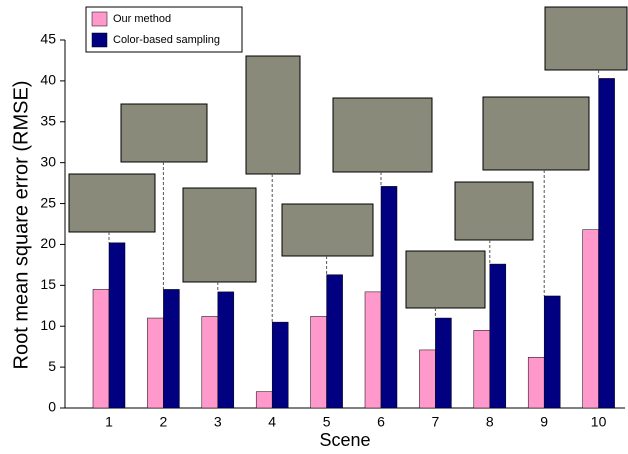 The width and height of the screenshot is (628, 454). Describe the element at coordinates (327, 422) in the screenshot. I see `x-tick-label: 5` at that location.